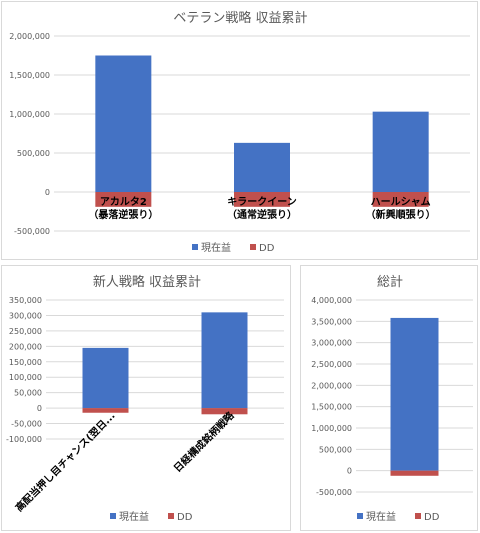  What do you see at coordinates (123, 214) in the screenshot?
I see `category-label: （暴落逆張り）` at bounding box center [123, 214].